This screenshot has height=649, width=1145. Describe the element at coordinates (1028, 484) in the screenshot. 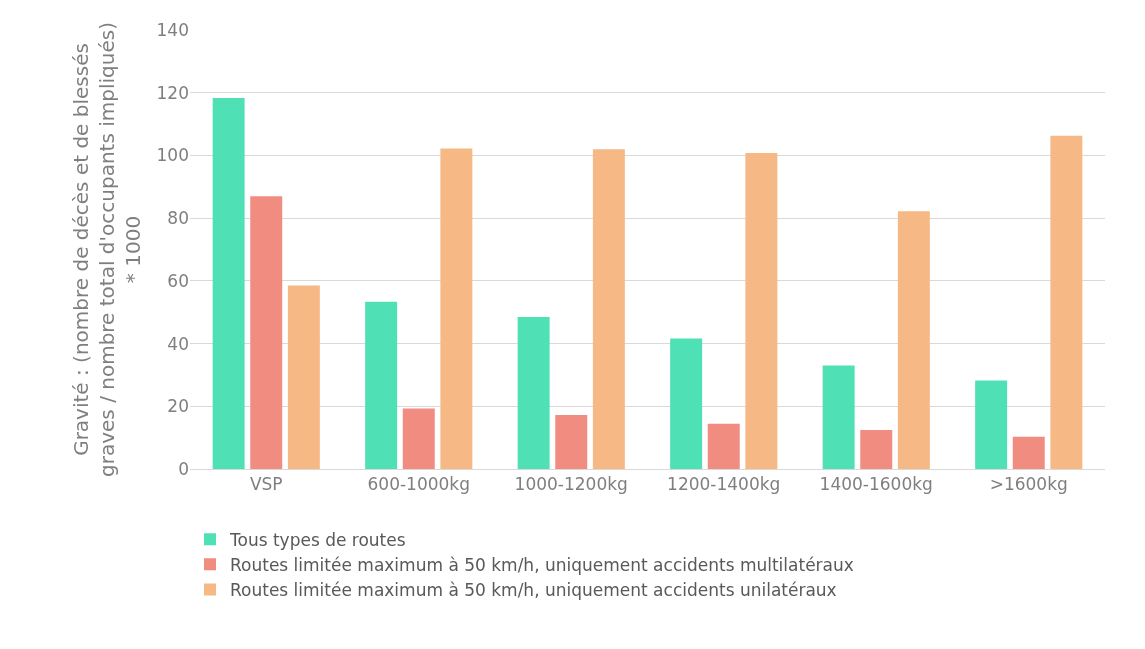

I see `x-tick-label: >1600kg` at that location.